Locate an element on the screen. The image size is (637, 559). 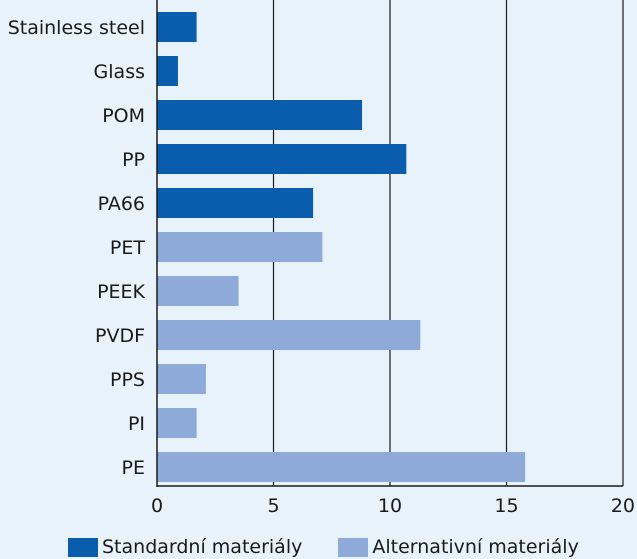
category-label: PI is located at coordinates (136, 424).